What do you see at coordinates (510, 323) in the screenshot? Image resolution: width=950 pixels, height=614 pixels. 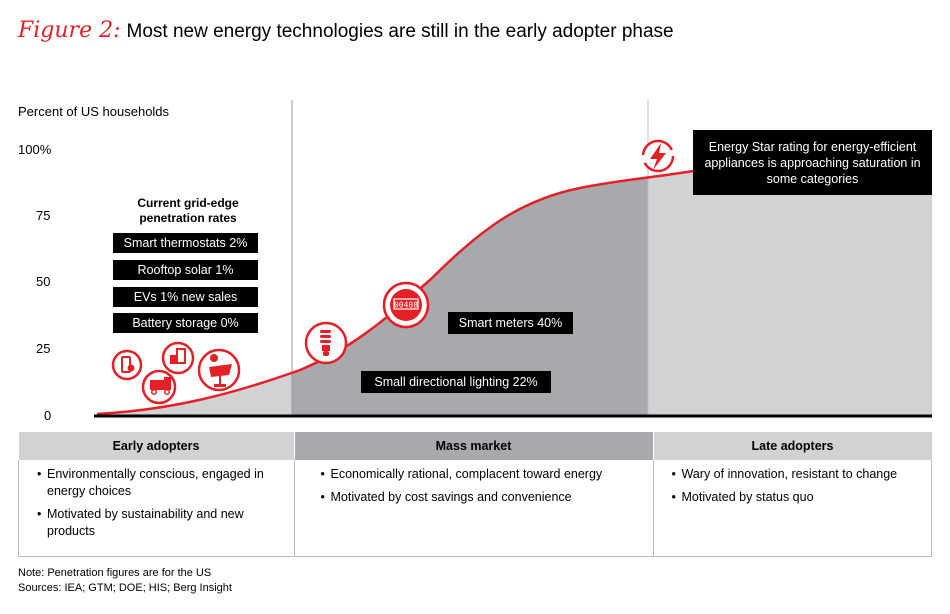 I see `smart-meters-callout: Smart meters 40%` at bounding box center [510, 323].